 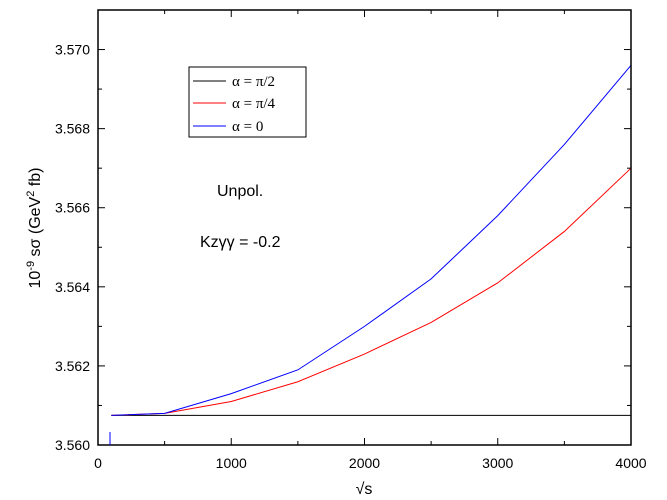 What do you see at coordinates (72, 50) in the screenshot?
I see `y-tick-label: 3.570` at bounding box center [72, 50].